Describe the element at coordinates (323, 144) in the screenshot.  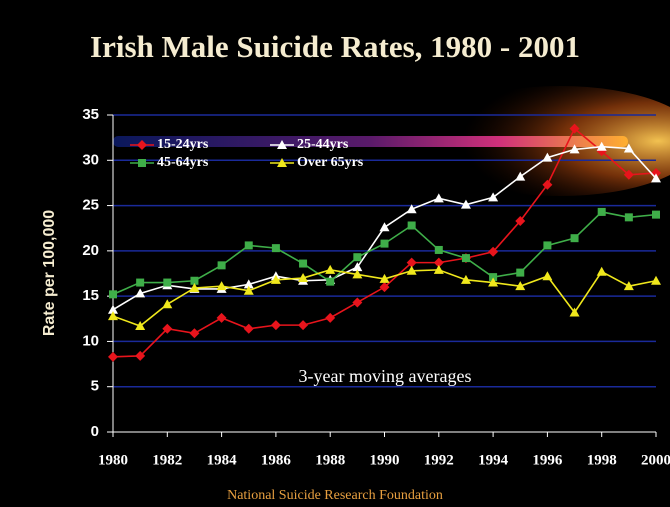
I see `legend-label: 25-44yrs` at that location.